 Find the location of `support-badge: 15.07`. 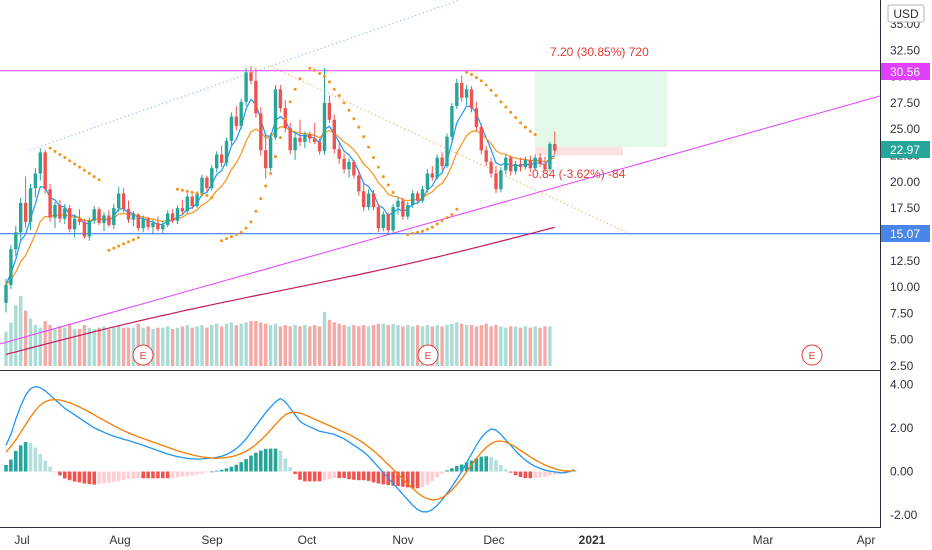

support-badge: 15.07 is located at coordinates (905, 233).